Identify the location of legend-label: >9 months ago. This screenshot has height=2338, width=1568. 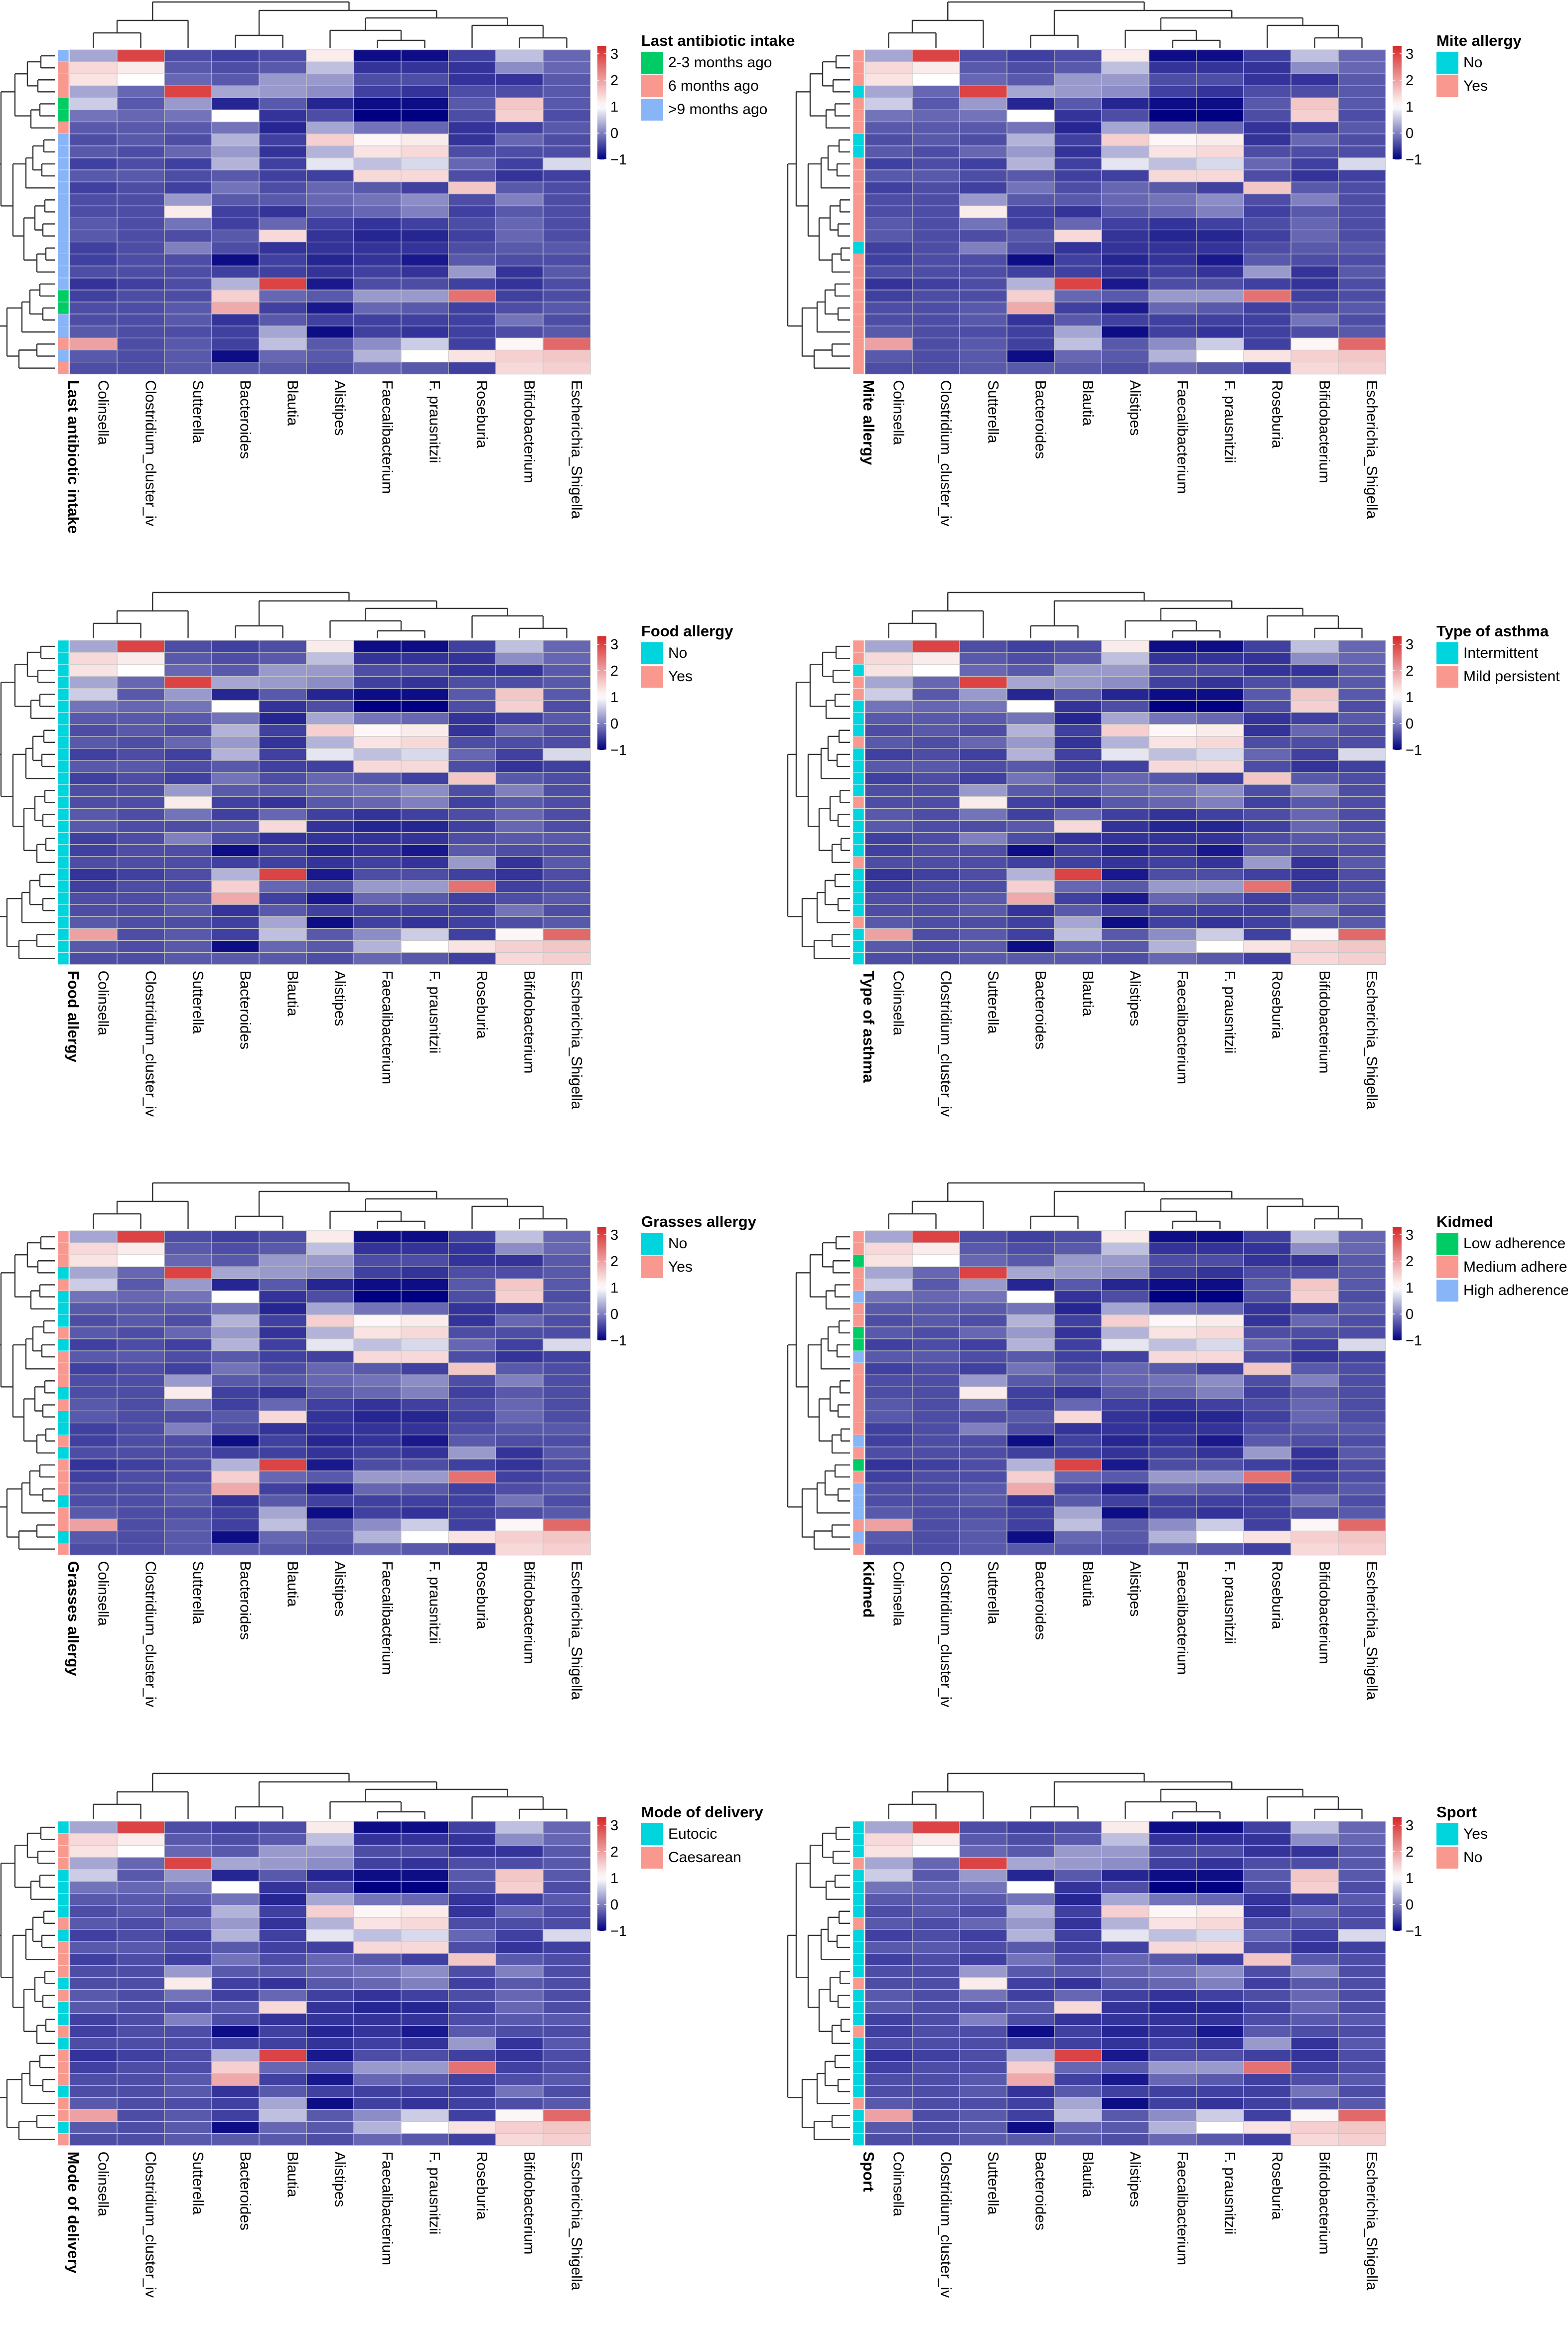
(718, 109).